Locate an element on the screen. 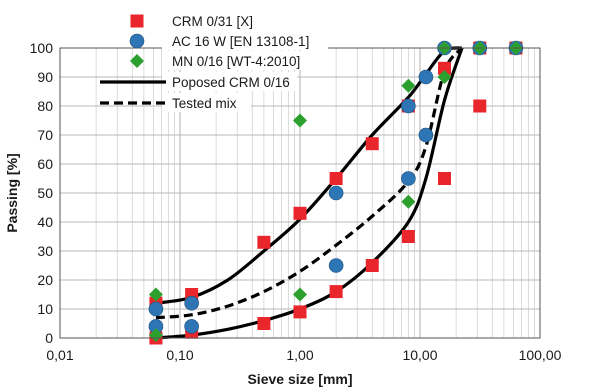  x-tick-label: 0,10 is located at coordinates (179, 355).